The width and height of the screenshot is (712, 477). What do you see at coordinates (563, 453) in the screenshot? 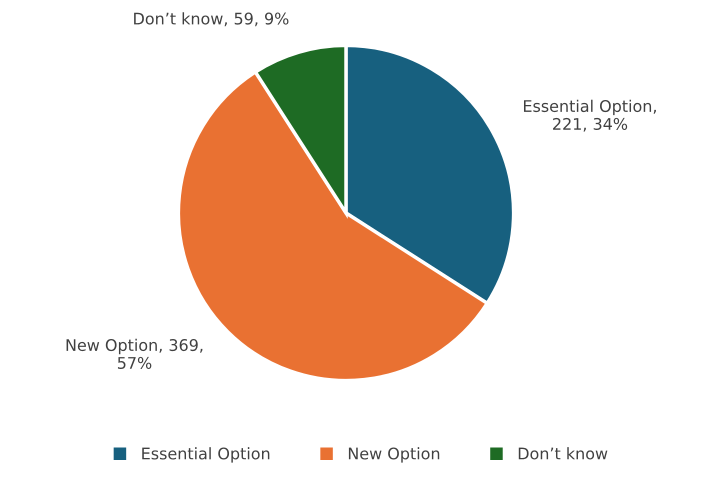
I see `legend-label: Don’t know` at bounding box center [563, 453].